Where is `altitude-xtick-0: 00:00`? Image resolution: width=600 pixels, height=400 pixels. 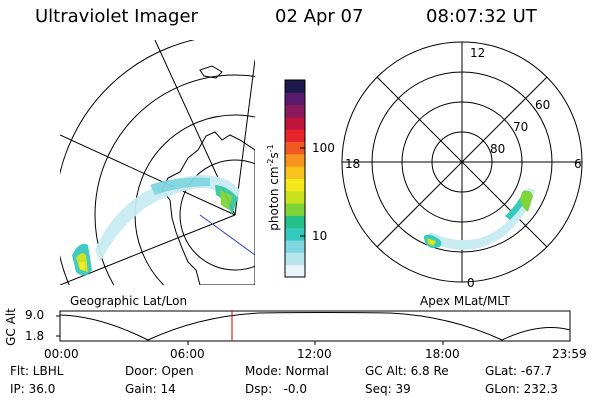
altitude-xtick-0: 00:00 is located at coordinates (61, 354).